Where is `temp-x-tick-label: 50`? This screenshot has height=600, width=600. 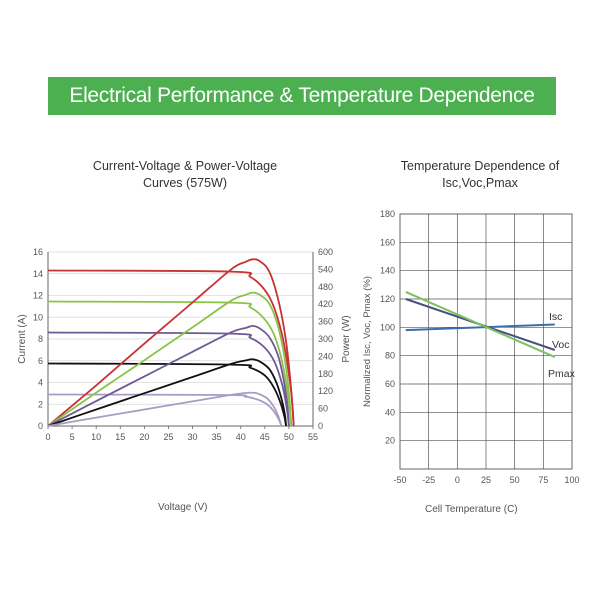
temp-x-tick-label: 50 is located at coordinates (515, 480).